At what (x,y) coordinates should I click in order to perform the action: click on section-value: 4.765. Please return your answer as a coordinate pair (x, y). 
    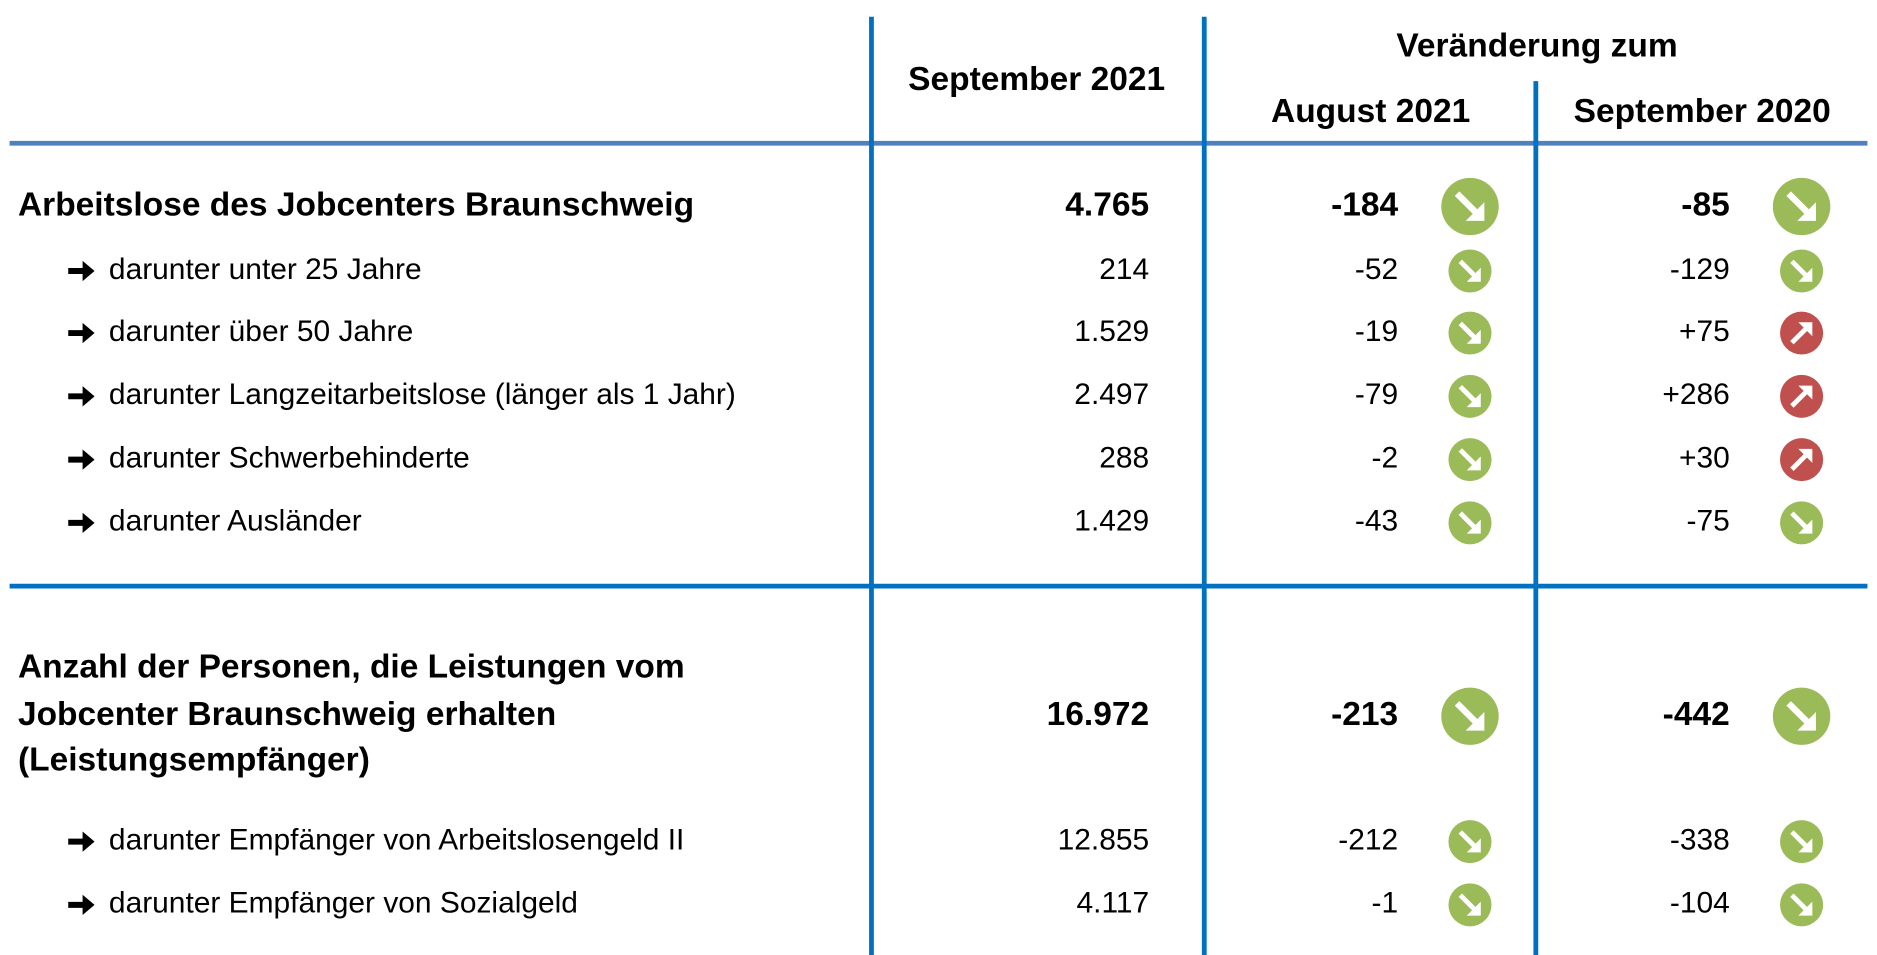
    Looking at the image, I should click on (1107, 204).